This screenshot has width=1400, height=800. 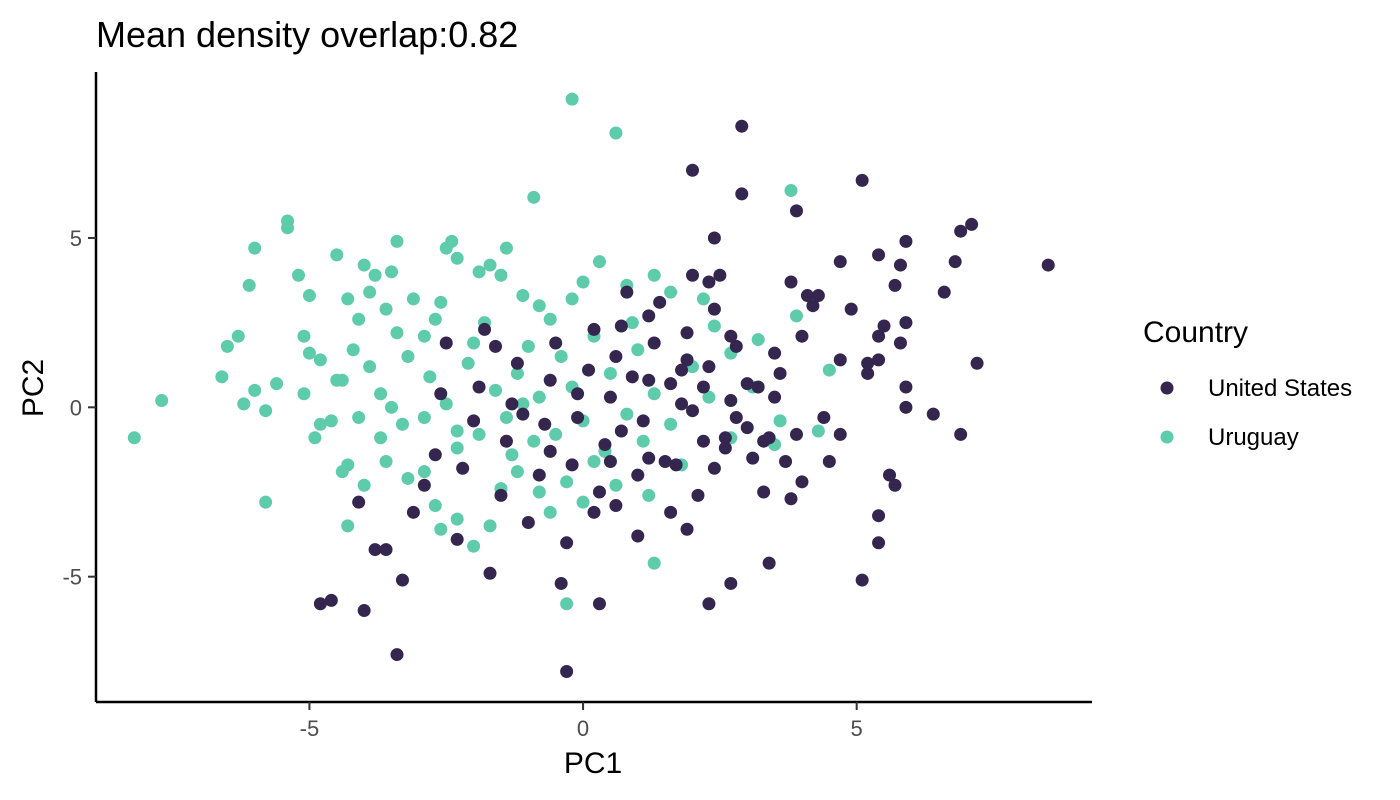 What do you see at coordinates (1280, 388) in the screenshot?
I see `legend-label: United States` at bounding box center [1280, 388].